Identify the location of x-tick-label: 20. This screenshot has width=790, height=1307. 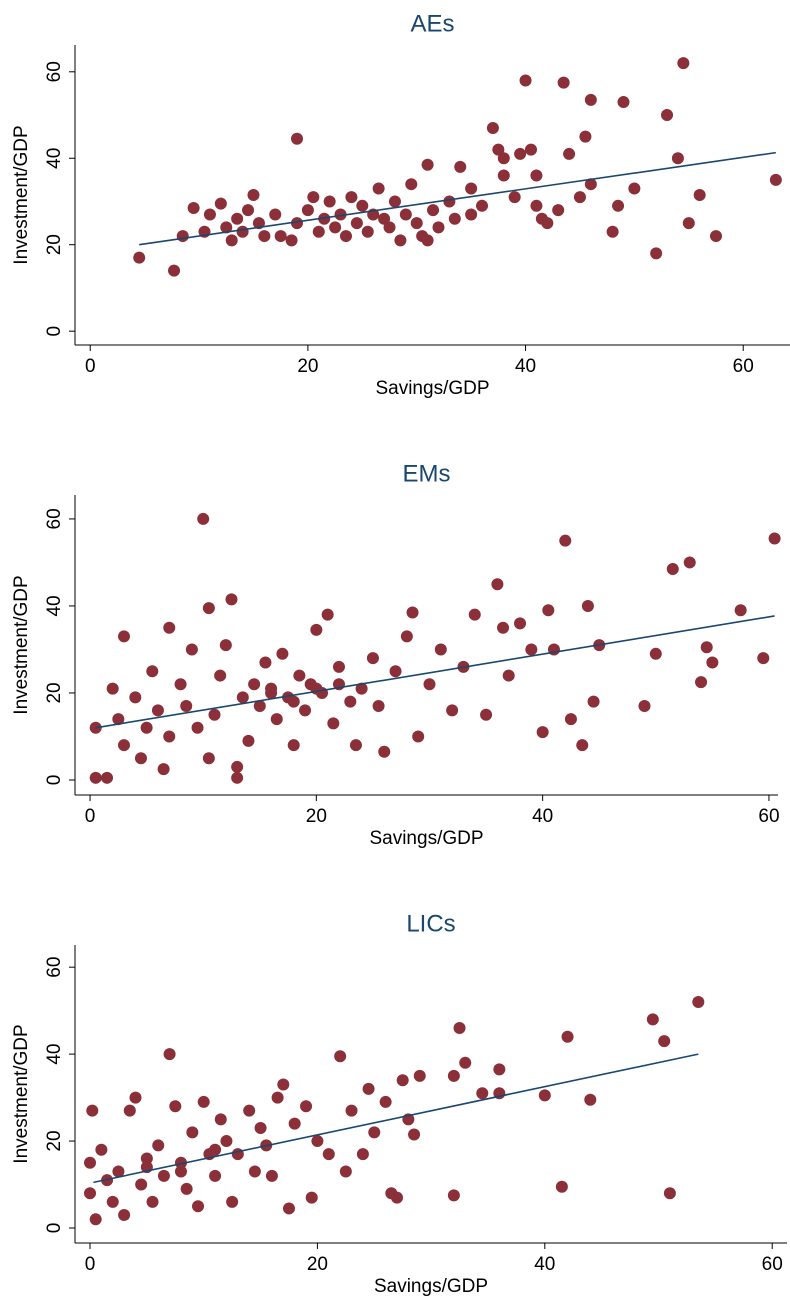
(307, 366).